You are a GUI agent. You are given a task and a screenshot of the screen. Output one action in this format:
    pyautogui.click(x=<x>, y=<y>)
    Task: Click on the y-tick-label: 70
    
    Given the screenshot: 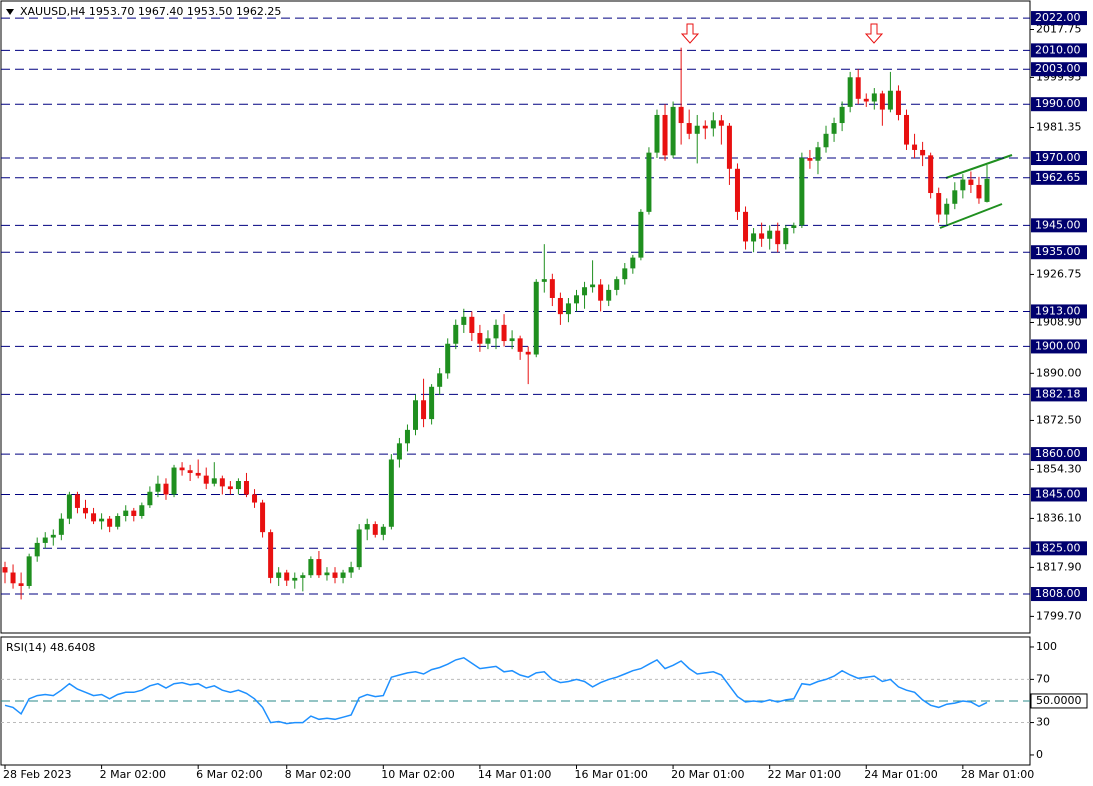 What is the action you would take?
    pyautogui.click(x=1043, y=678)
    